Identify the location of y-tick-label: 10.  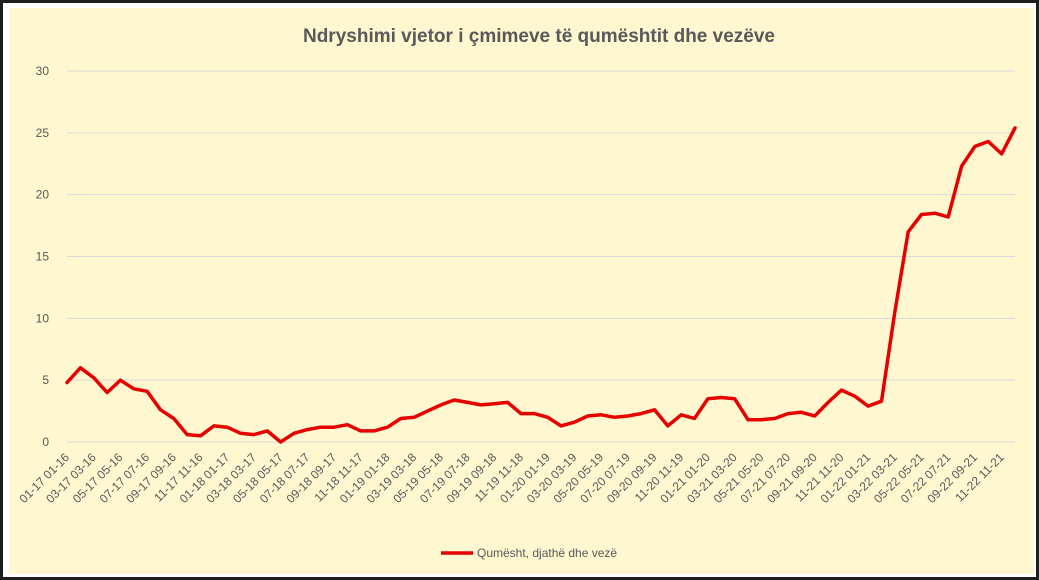
(43, 318).